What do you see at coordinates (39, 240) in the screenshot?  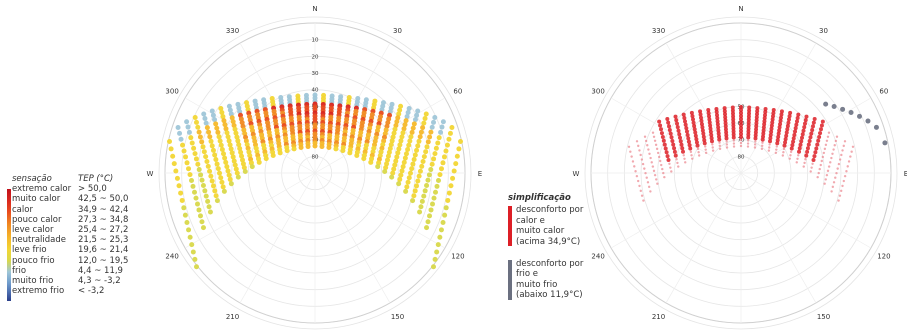 I see `legend-sensation-label: neutralidade` at bounding box center [39, 240].